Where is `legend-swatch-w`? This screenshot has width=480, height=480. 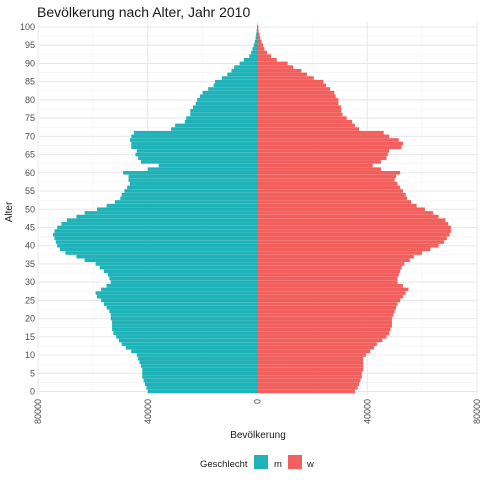 legend-swatch-w is located at coordinates (295, 462).